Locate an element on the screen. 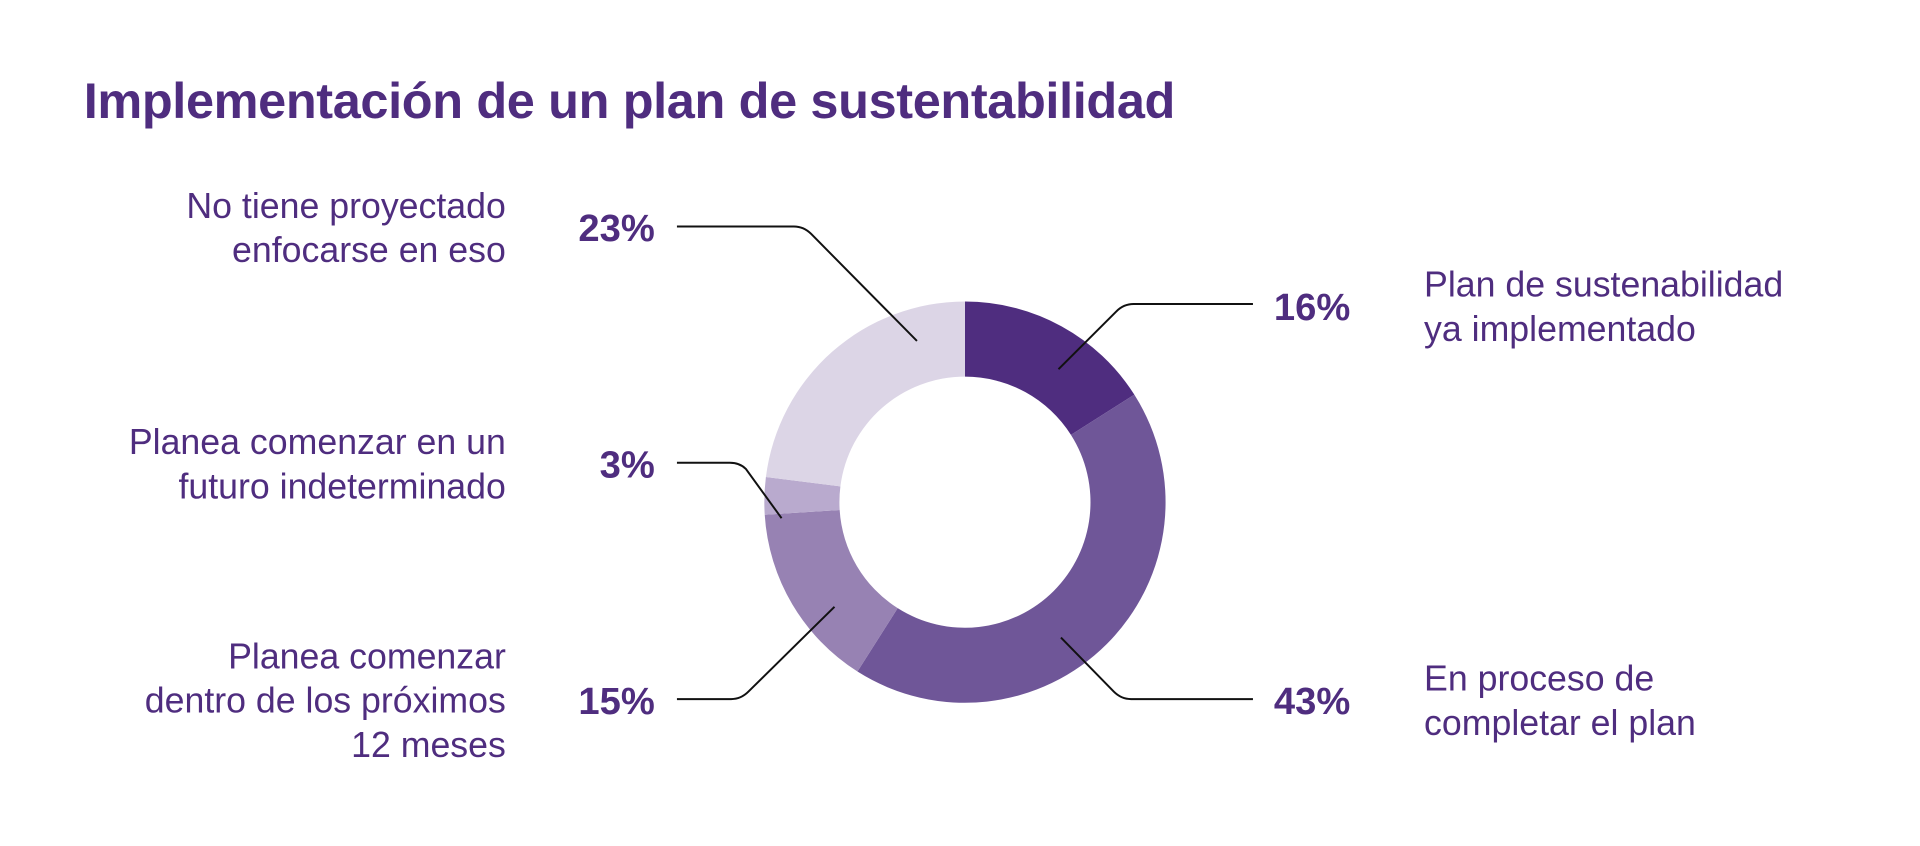  label-implemented: Plan de sustenabilidad ya implementado is located at coordinates (1604, 307).